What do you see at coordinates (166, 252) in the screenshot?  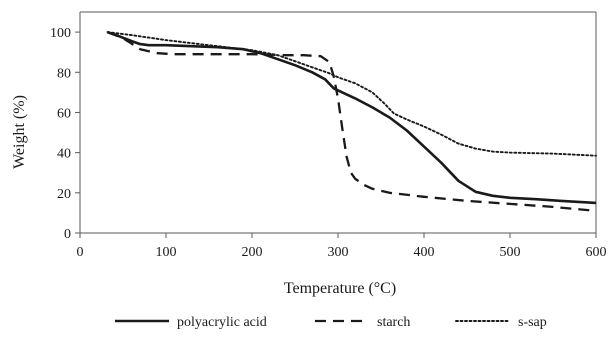 I see `x-tick-label: 100` at bounding box center [166, 252].